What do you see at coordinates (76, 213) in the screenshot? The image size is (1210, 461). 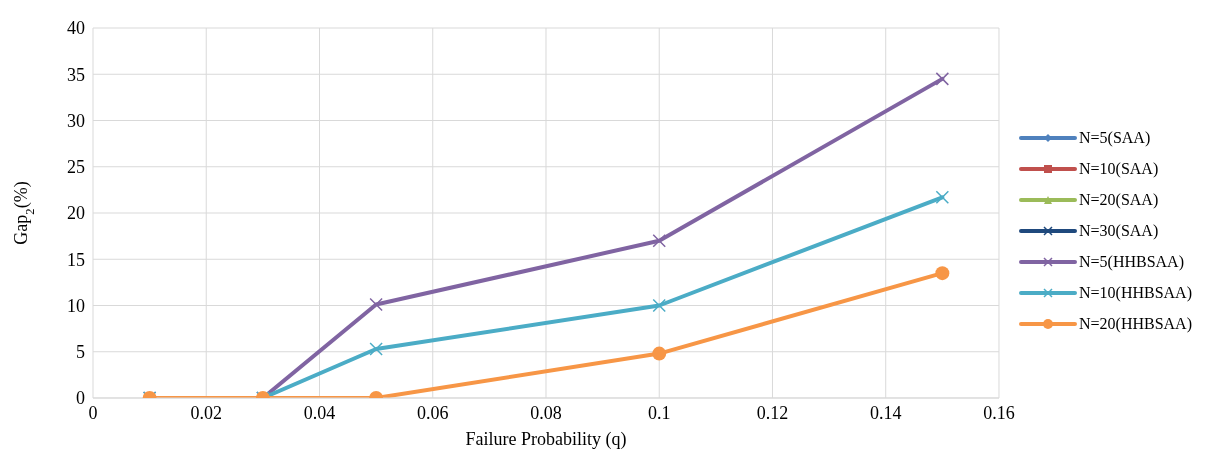 I see `y-tick-label: 20` at bounding box center [76, 213].